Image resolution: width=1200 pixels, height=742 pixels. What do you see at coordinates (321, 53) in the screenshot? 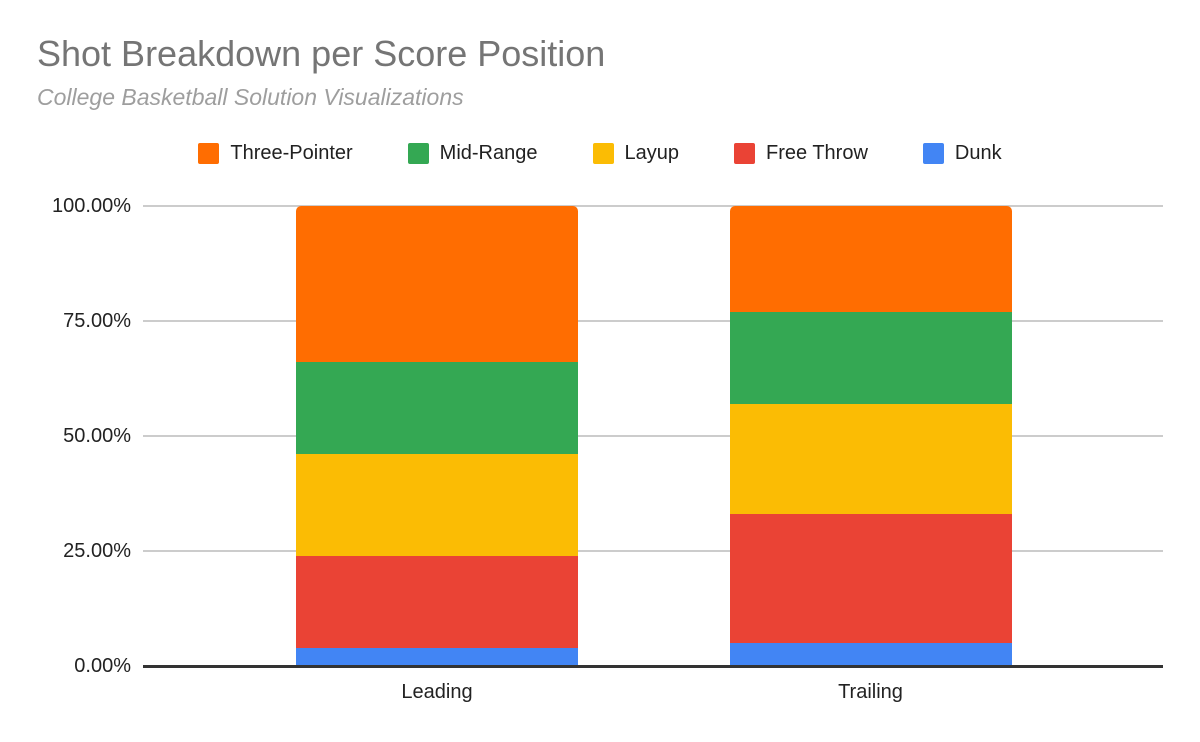
I see `chart-title: Shot Breakdown per Score Position` at bounding box center [321, 53].